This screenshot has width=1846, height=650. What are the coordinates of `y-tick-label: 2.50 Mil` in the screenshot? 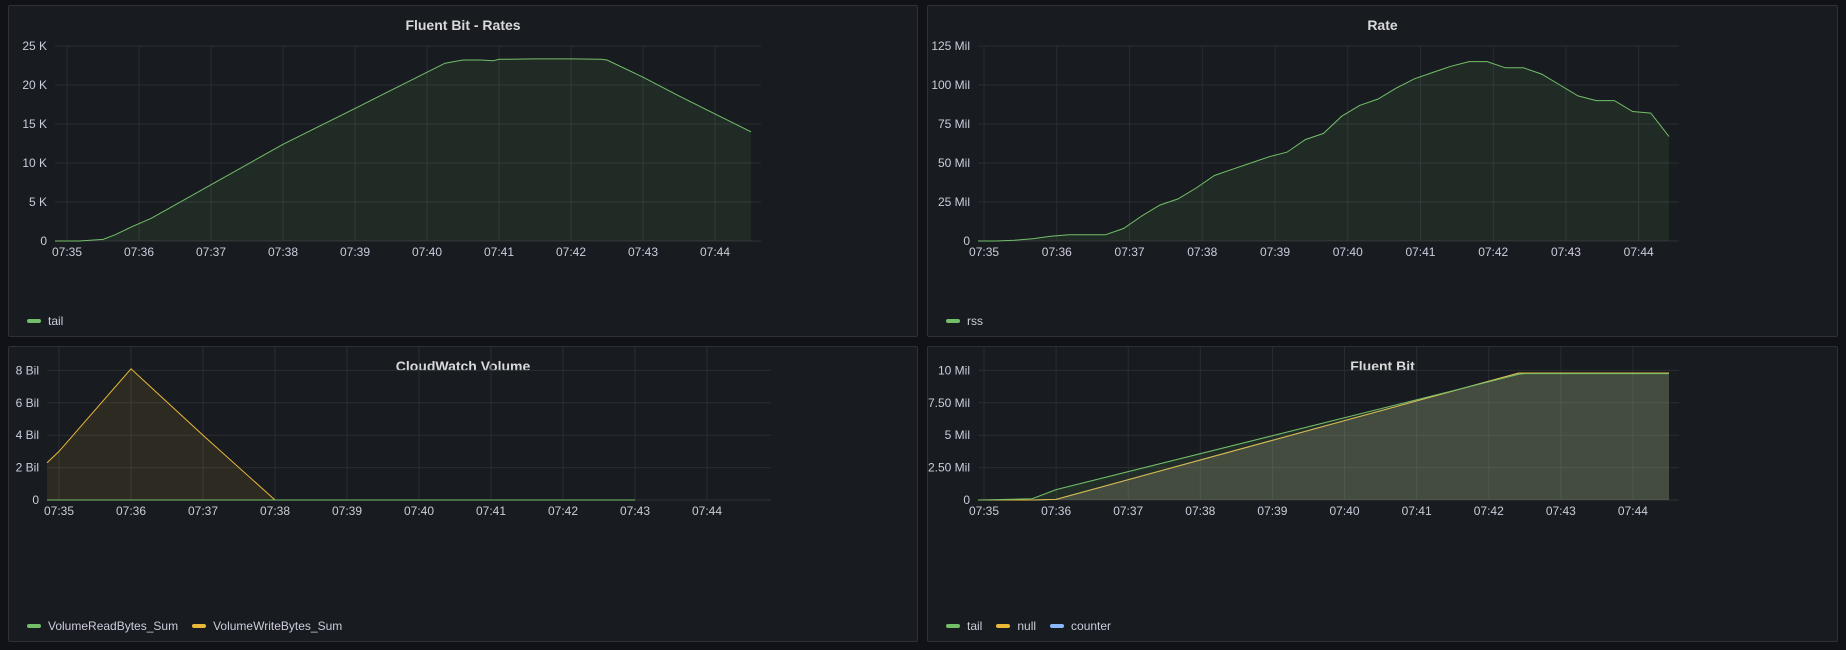 It's located at (949, 468).